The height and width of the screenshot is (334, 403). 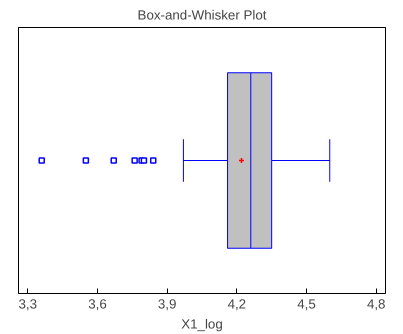 What do you see at coordinates (28, 304) in the screenshot?
I see `x-tick-label: 3,3` at bounding box center [28, 304].